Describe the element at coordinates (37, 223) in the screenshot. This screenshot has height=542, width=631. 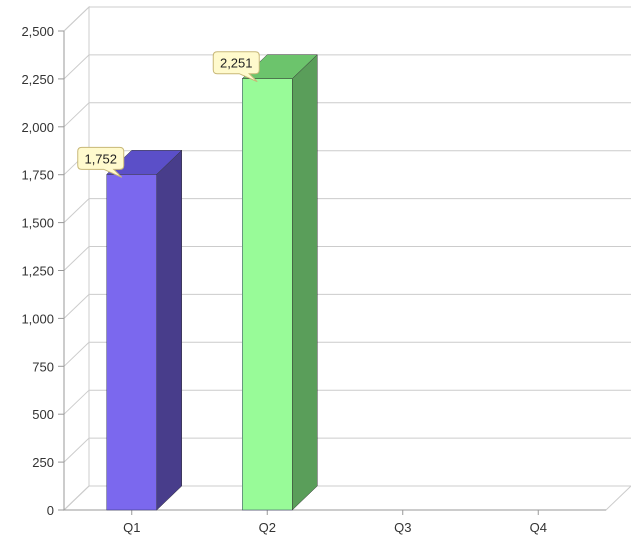
I see `y-tick-label: 1,500` at that location.